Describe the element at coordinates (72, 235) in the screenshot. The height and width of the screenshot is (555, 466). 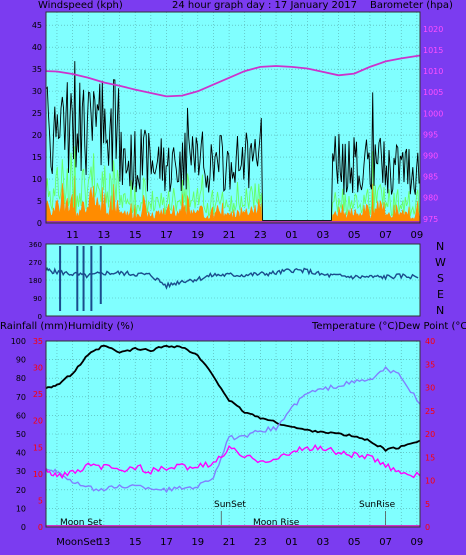
I see `wind-x-tick: 11` at that location.